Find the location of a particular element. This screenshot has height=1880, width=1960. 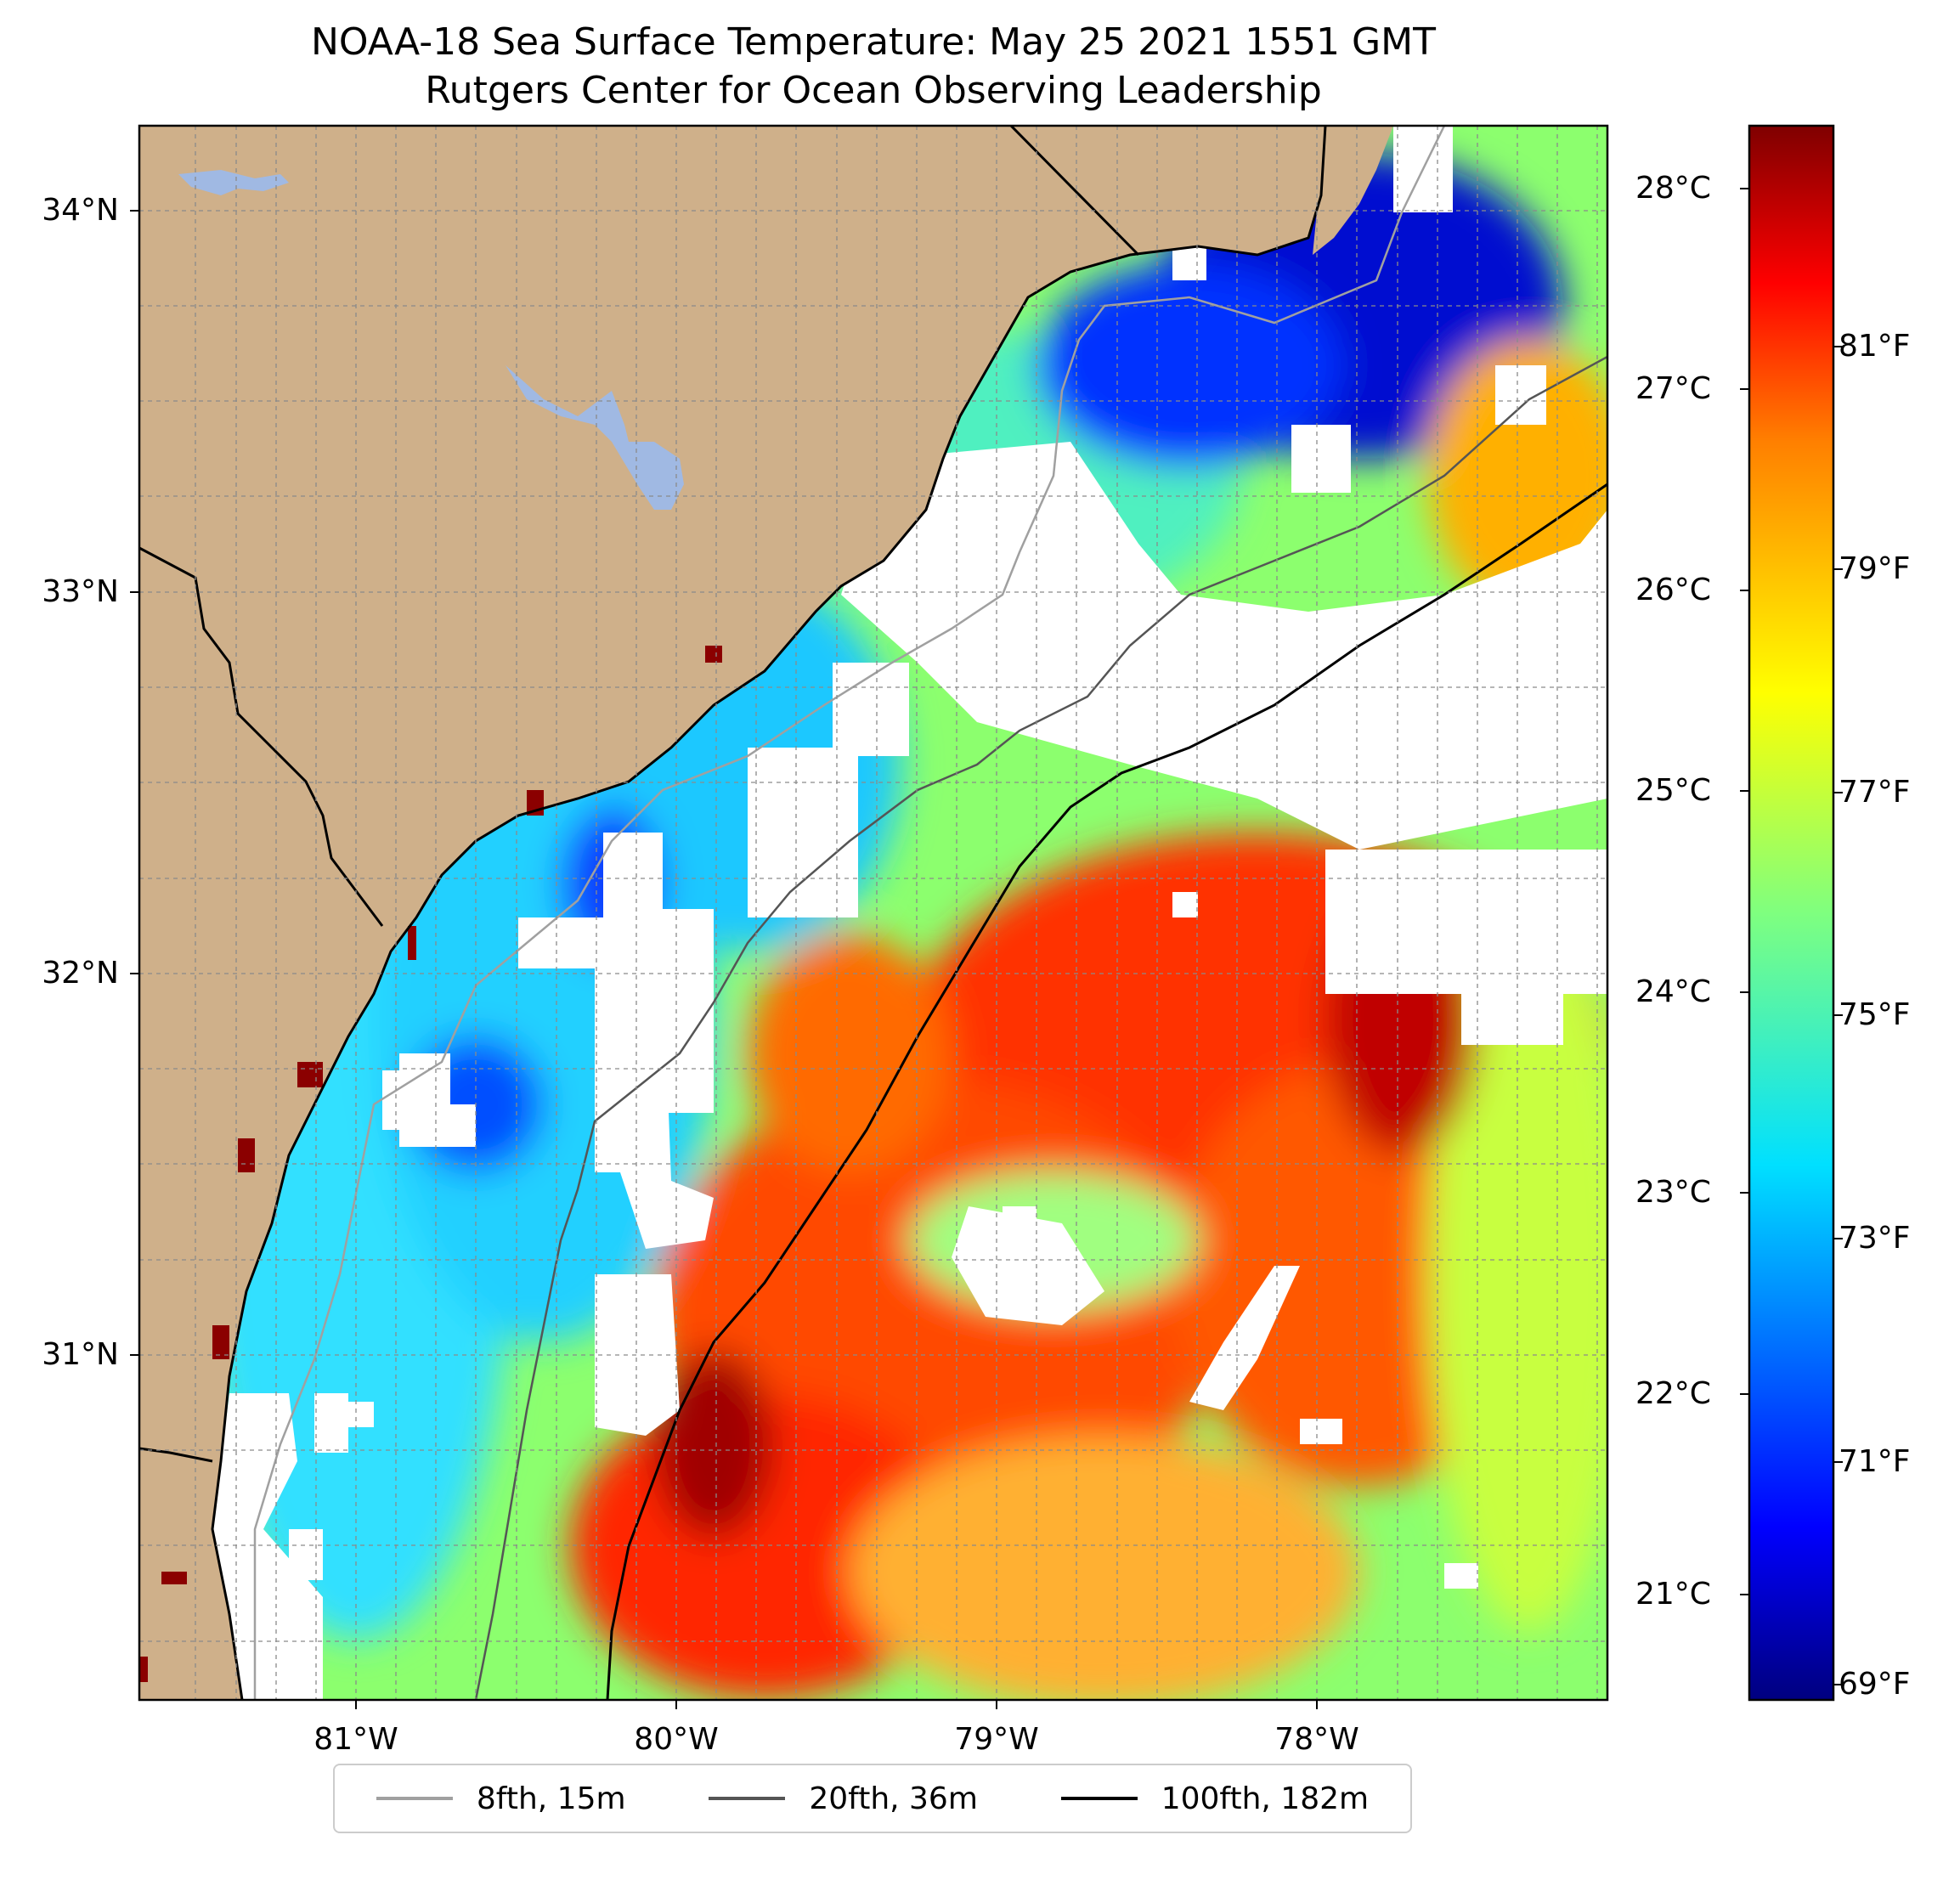

legend-label: 100fth, 182m is located at coordinates (1265, 1799).